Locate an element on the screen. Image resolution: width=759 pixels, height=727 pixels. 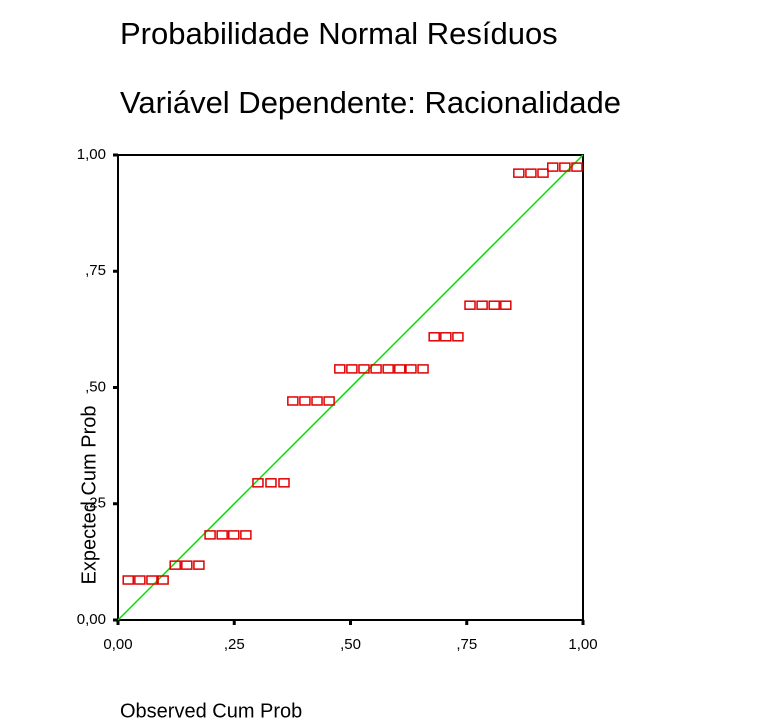
x-axis-label: Observed Cum Prob is located at coordinates (211, 711).